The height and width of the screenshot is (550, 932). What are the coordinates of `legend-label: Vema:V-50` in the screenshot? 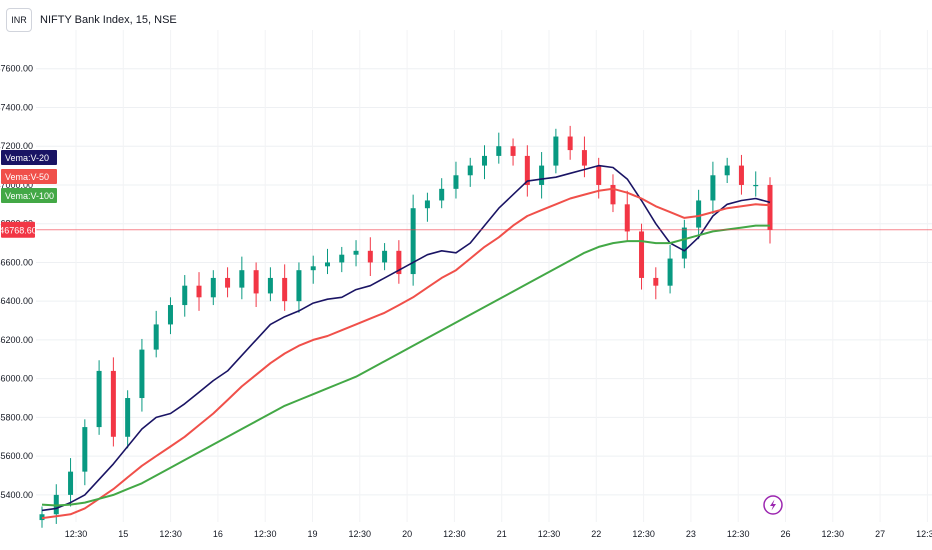 It's located at (27, 177).